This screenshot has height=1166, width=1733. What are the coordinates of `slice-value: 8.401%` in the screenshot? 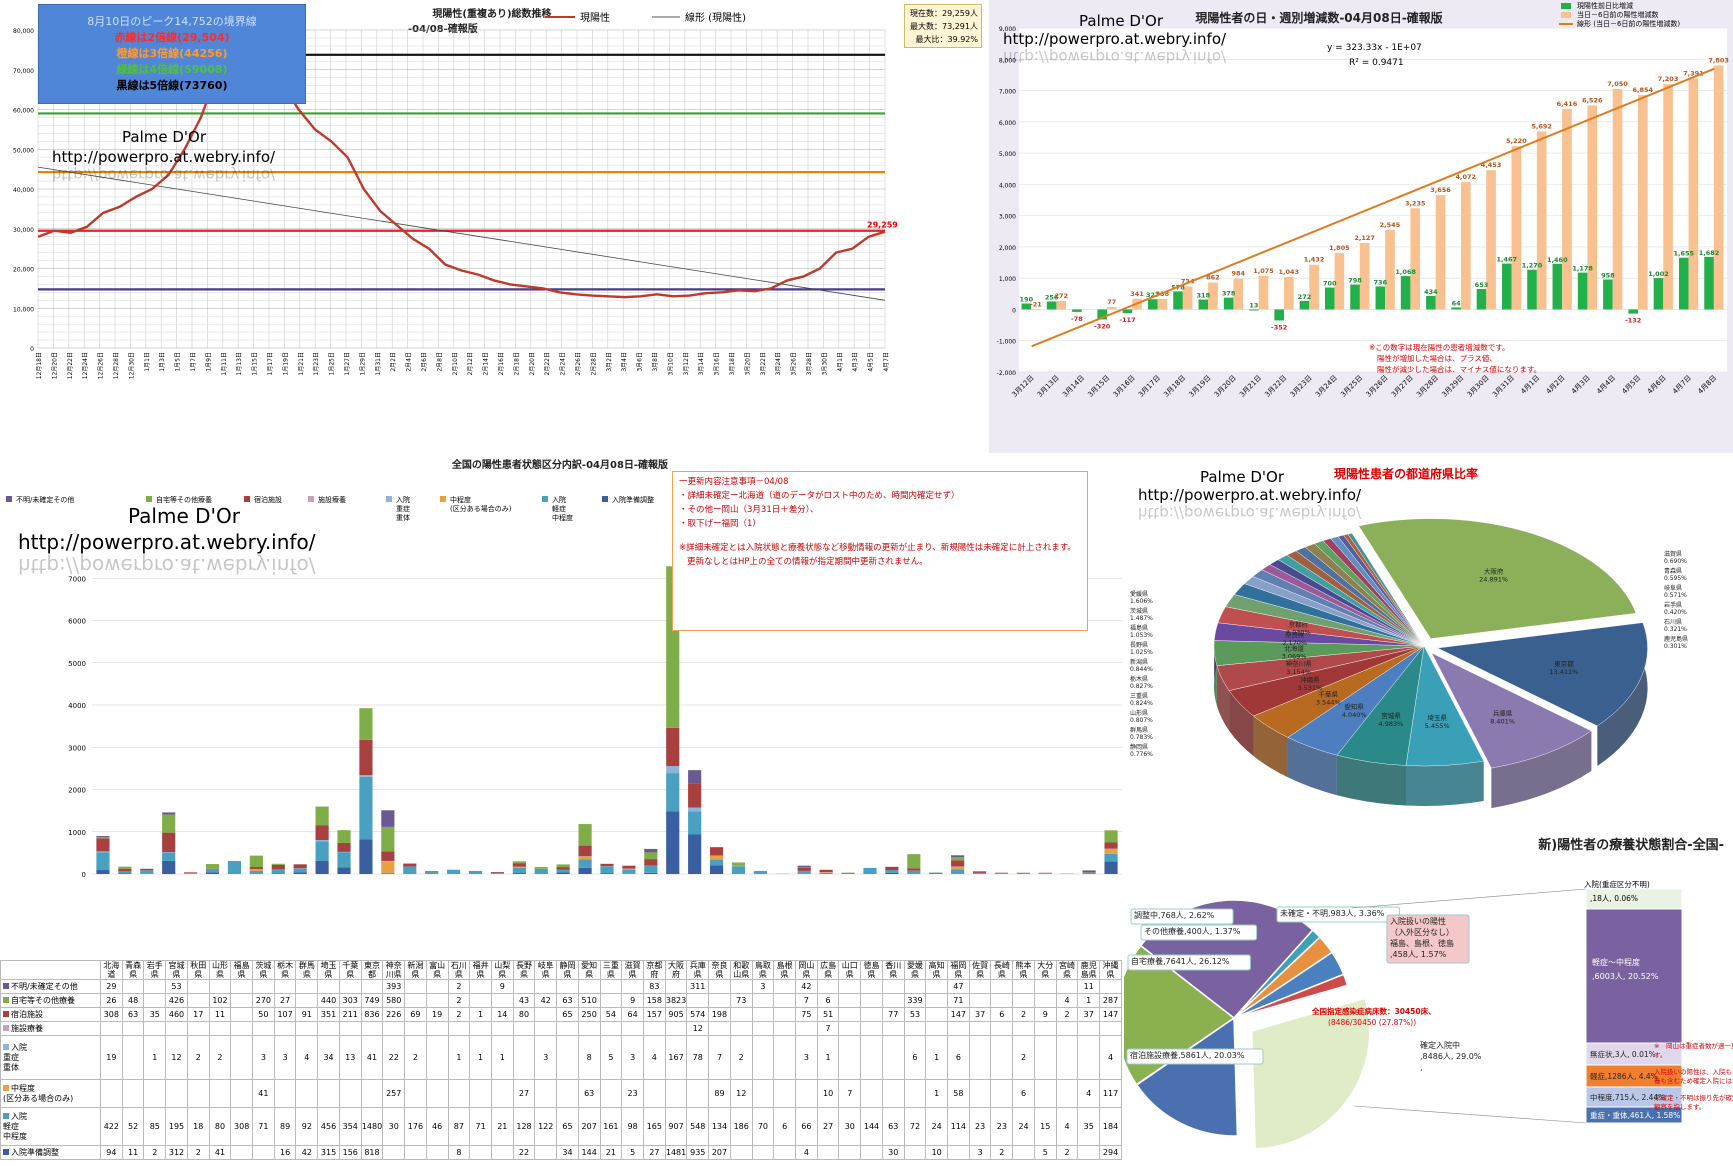 It's located at (1502, 721).